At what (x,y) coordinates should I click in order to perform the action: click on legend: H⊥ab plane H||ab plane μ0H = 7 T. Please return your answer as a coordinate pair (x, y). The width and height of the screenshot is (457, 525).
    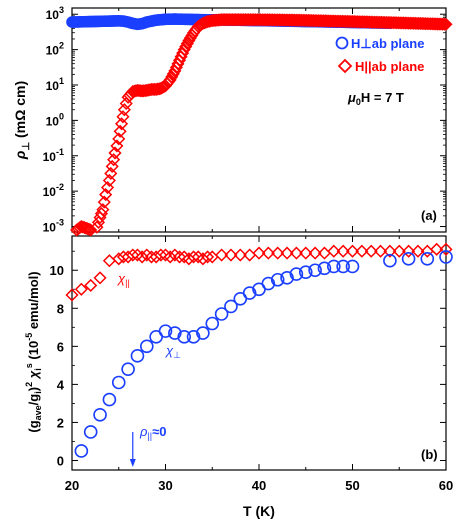
    Looking at the image, I should click on (379, 71).